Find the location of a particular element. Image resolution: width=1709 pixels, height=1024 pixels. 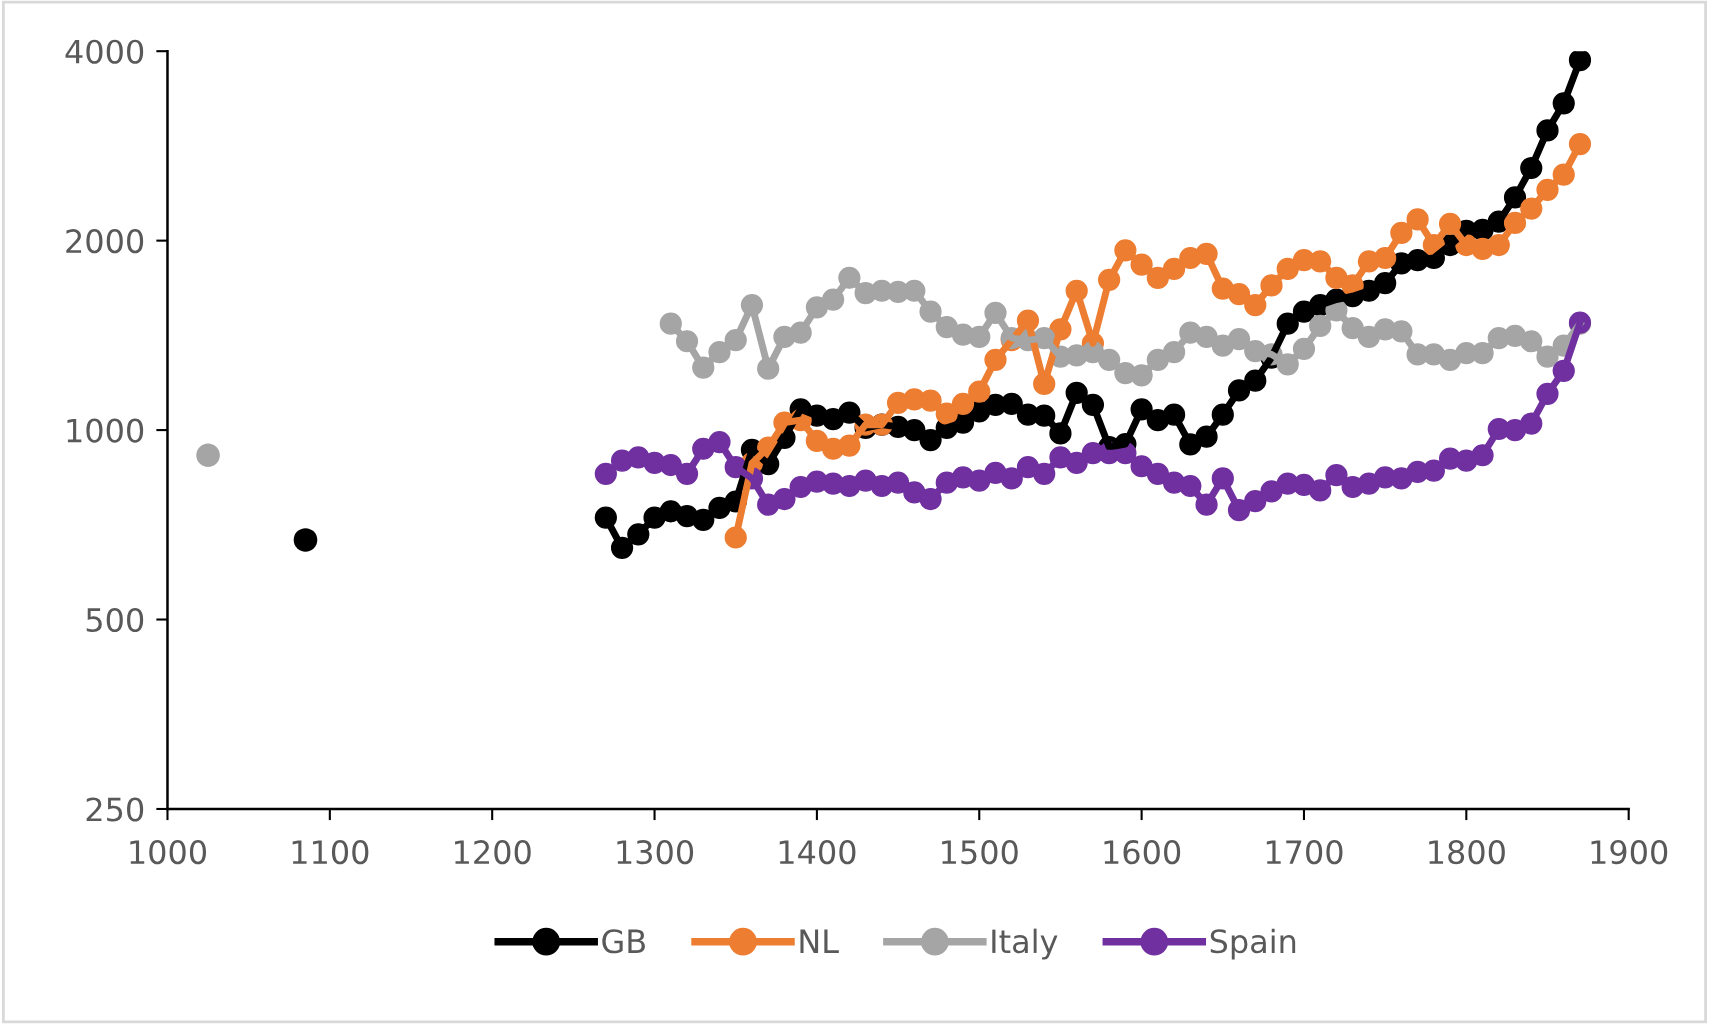

legend-label: NL is located at coordinates (819, 941).